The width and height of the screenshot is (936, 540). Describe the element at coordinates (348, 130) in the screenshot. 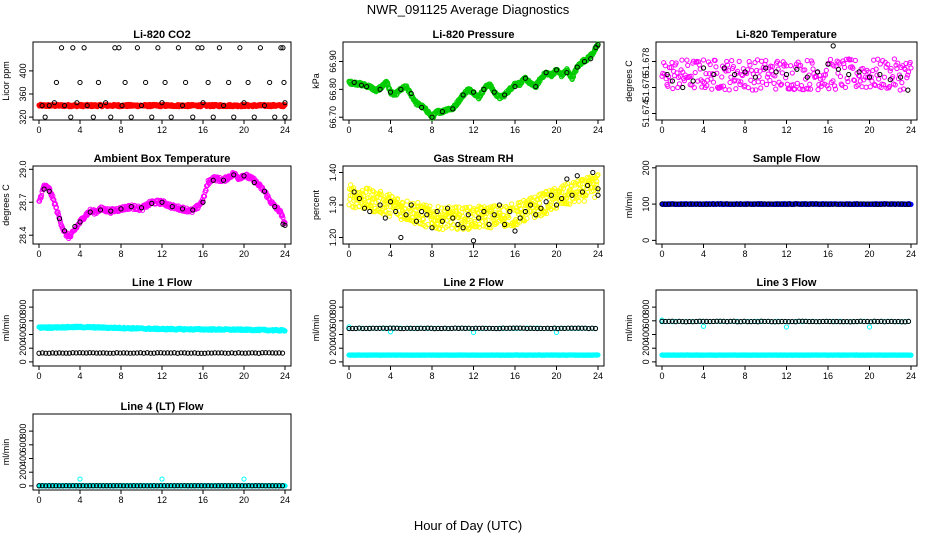

I see `x-tick-label: 0` at that location.